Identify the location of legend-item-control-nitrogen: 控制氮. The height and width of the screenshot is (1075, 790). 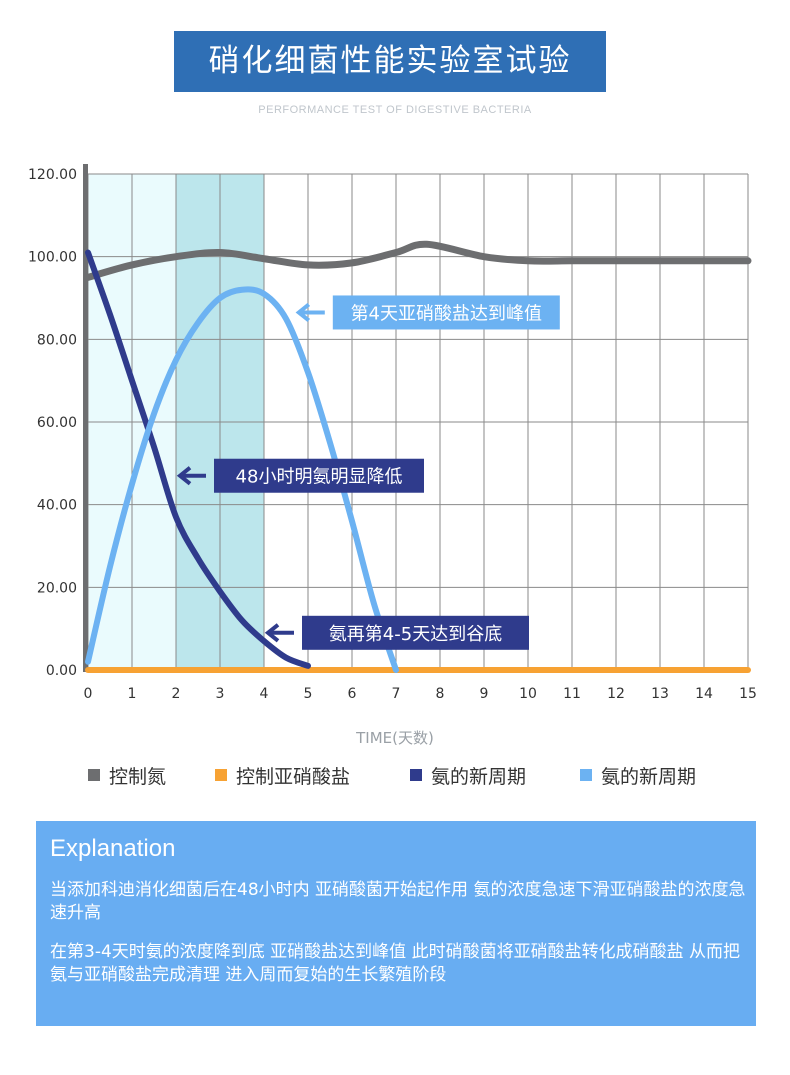
(127, 775).